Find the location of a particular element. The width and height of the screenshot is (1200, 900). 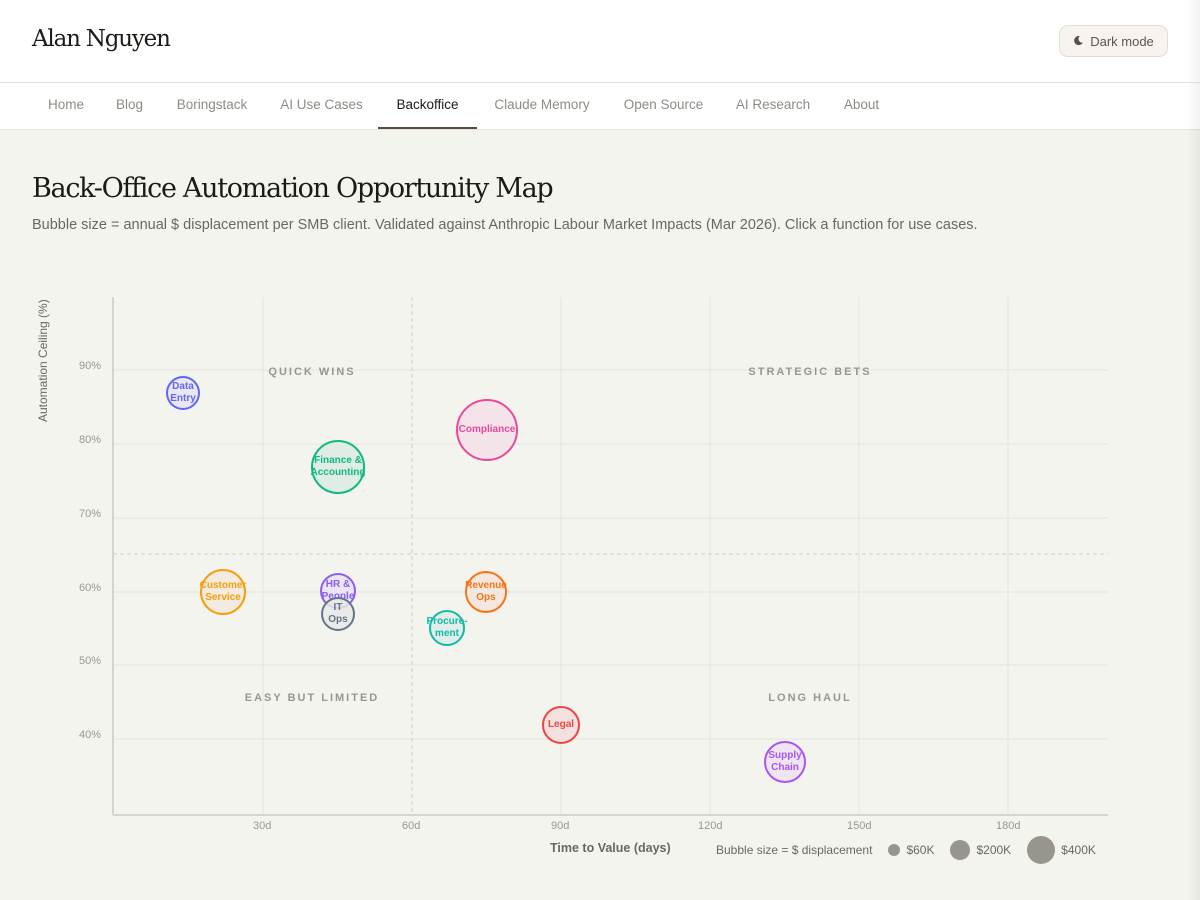

nav-item-blog: Blog is located at coordinates (129, 104).